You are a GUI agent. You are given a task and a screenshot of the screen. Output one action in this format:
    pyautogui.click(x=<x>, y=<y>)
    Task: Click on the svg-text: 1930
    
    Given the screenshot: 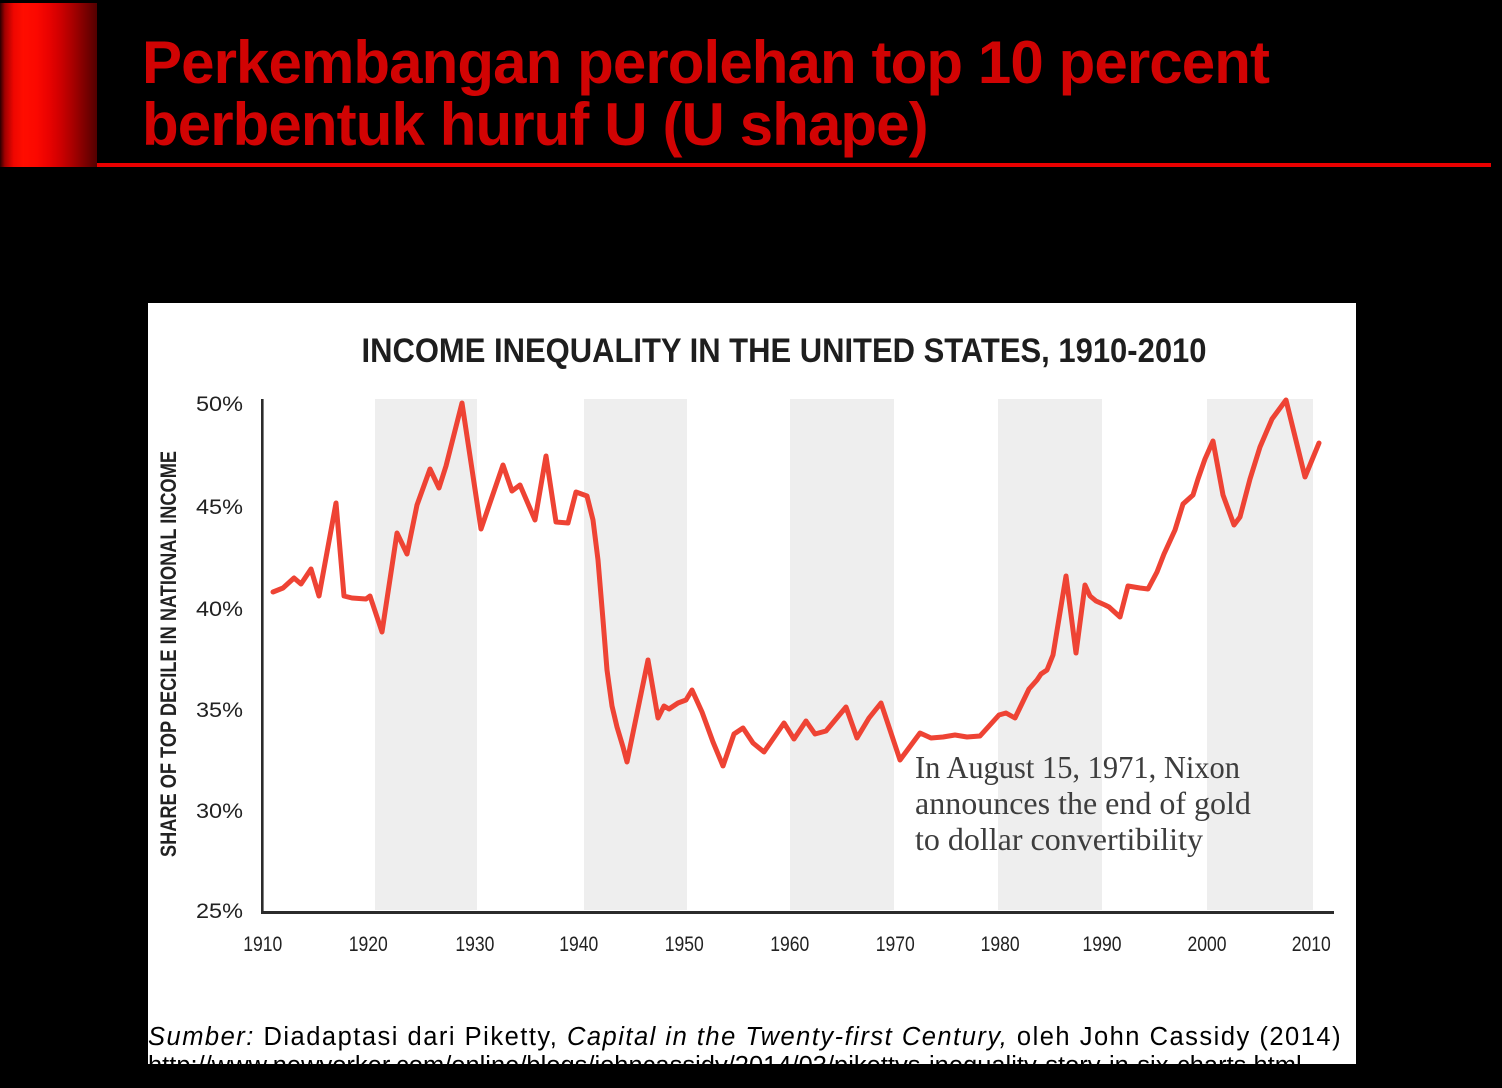 What is the action you would take?
    pyautogui.click(x=474, y=944)
    